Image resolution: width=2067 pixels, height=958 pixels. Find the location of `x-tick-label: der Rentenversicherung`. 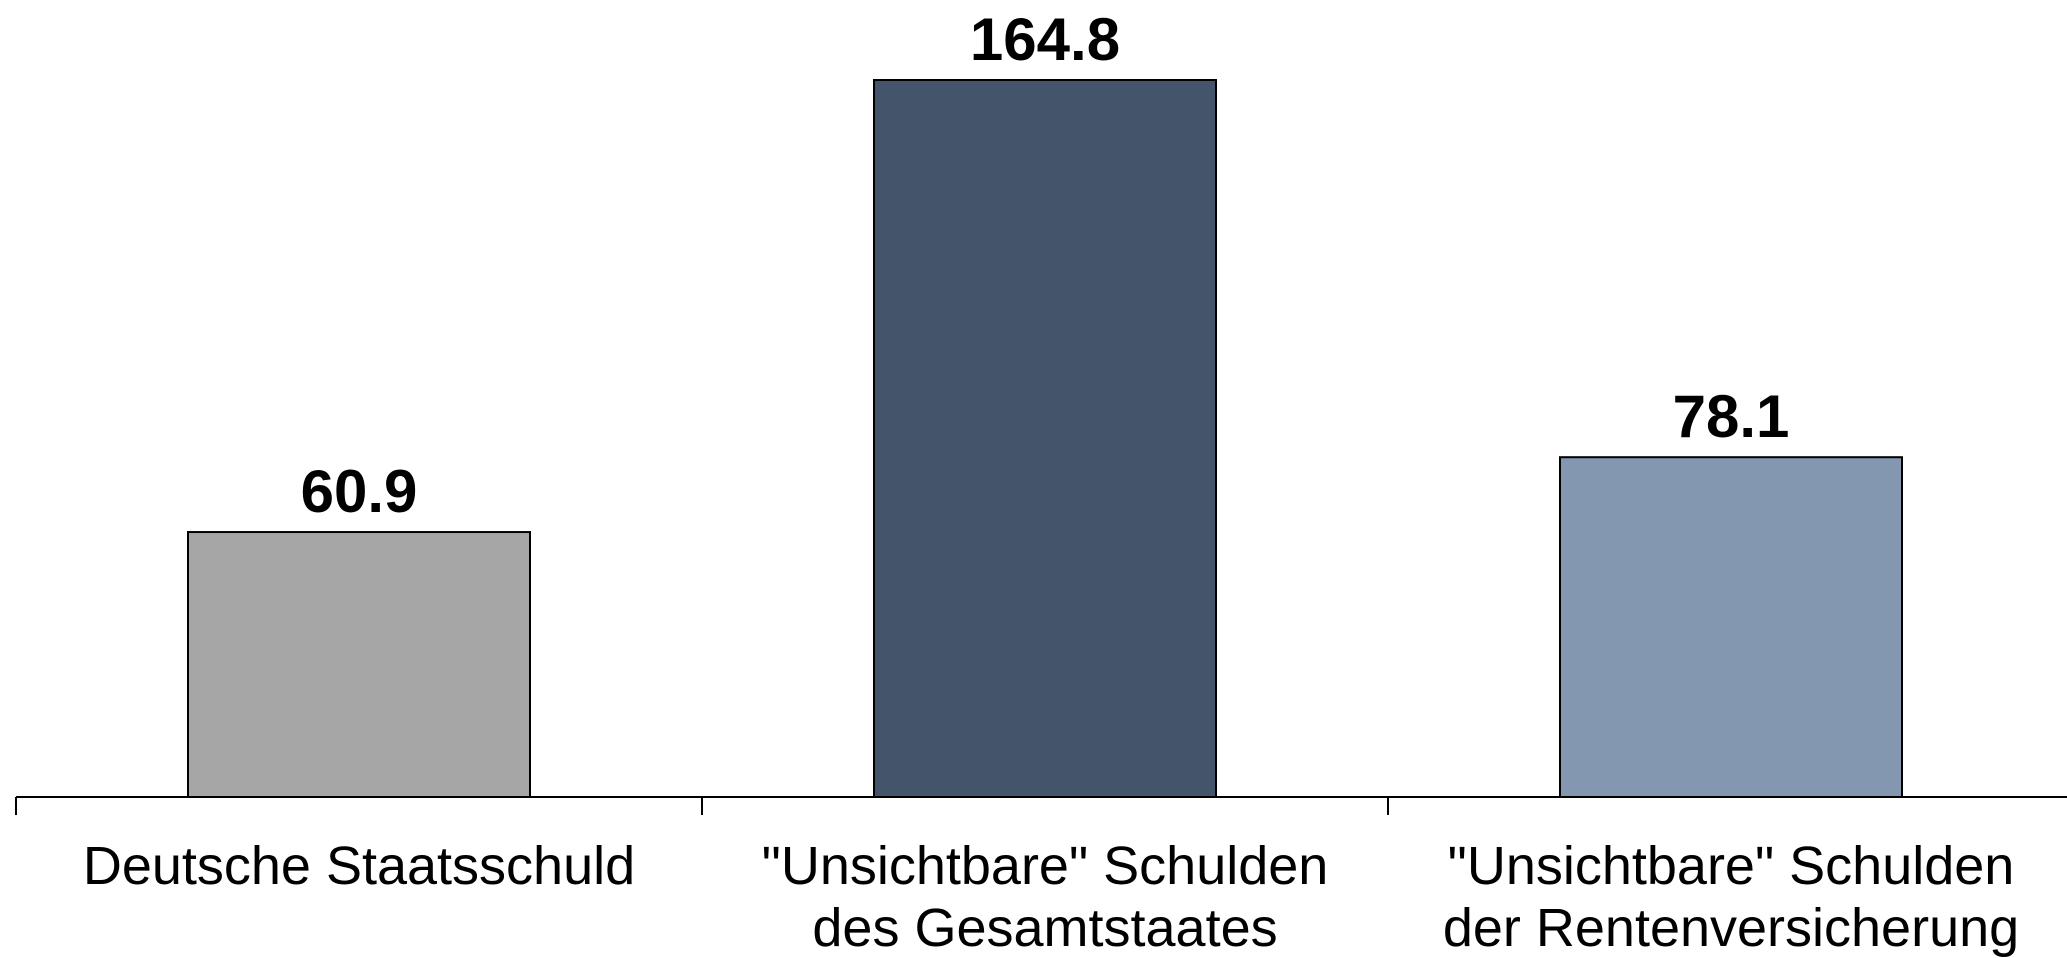

x-tick-label: der Rentenversicherung is located at coordinates (1731, 928).